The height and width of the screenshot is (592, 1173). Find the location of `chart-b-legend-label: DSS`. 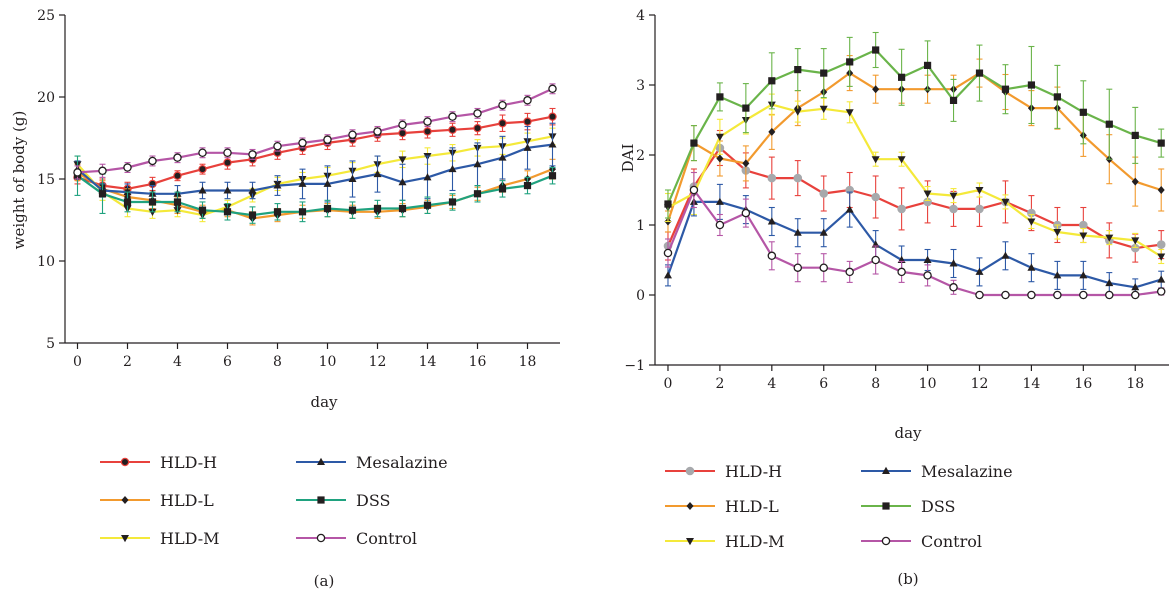

chart-b-legend-label: DSS is located at coordinates (938, 506).